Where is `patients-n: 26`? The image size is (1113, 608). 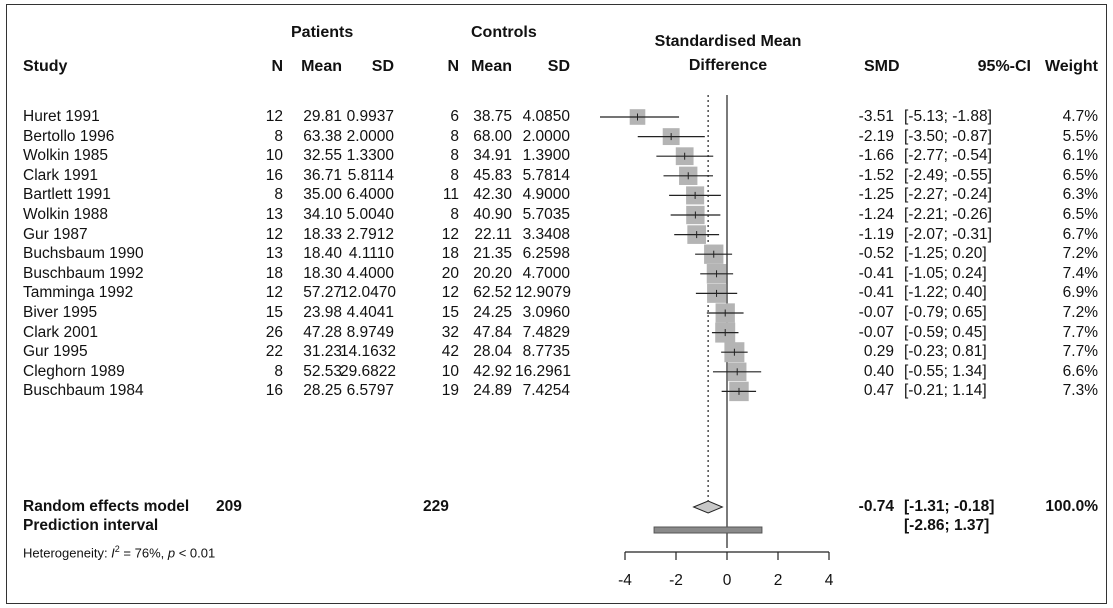
patients-n: 26 is located at coordinates (274, 332).